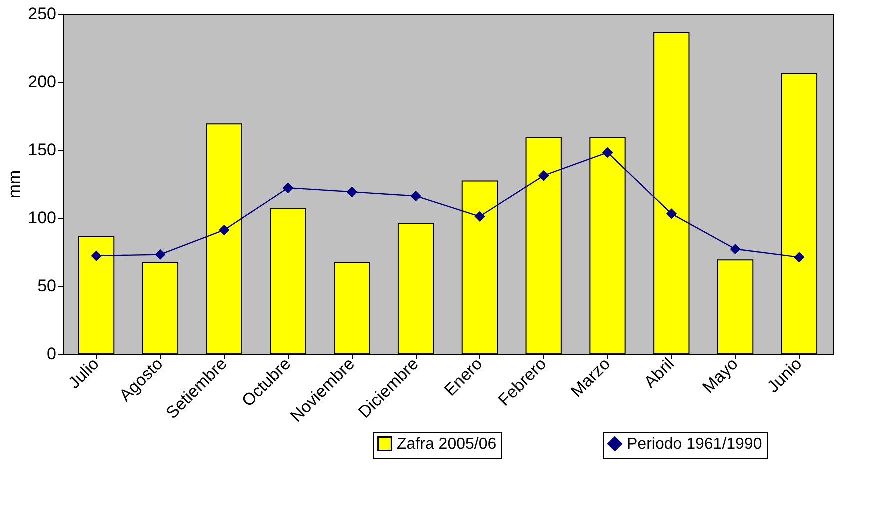  I want to click on y-tick-label: 0, so click(51, 354).